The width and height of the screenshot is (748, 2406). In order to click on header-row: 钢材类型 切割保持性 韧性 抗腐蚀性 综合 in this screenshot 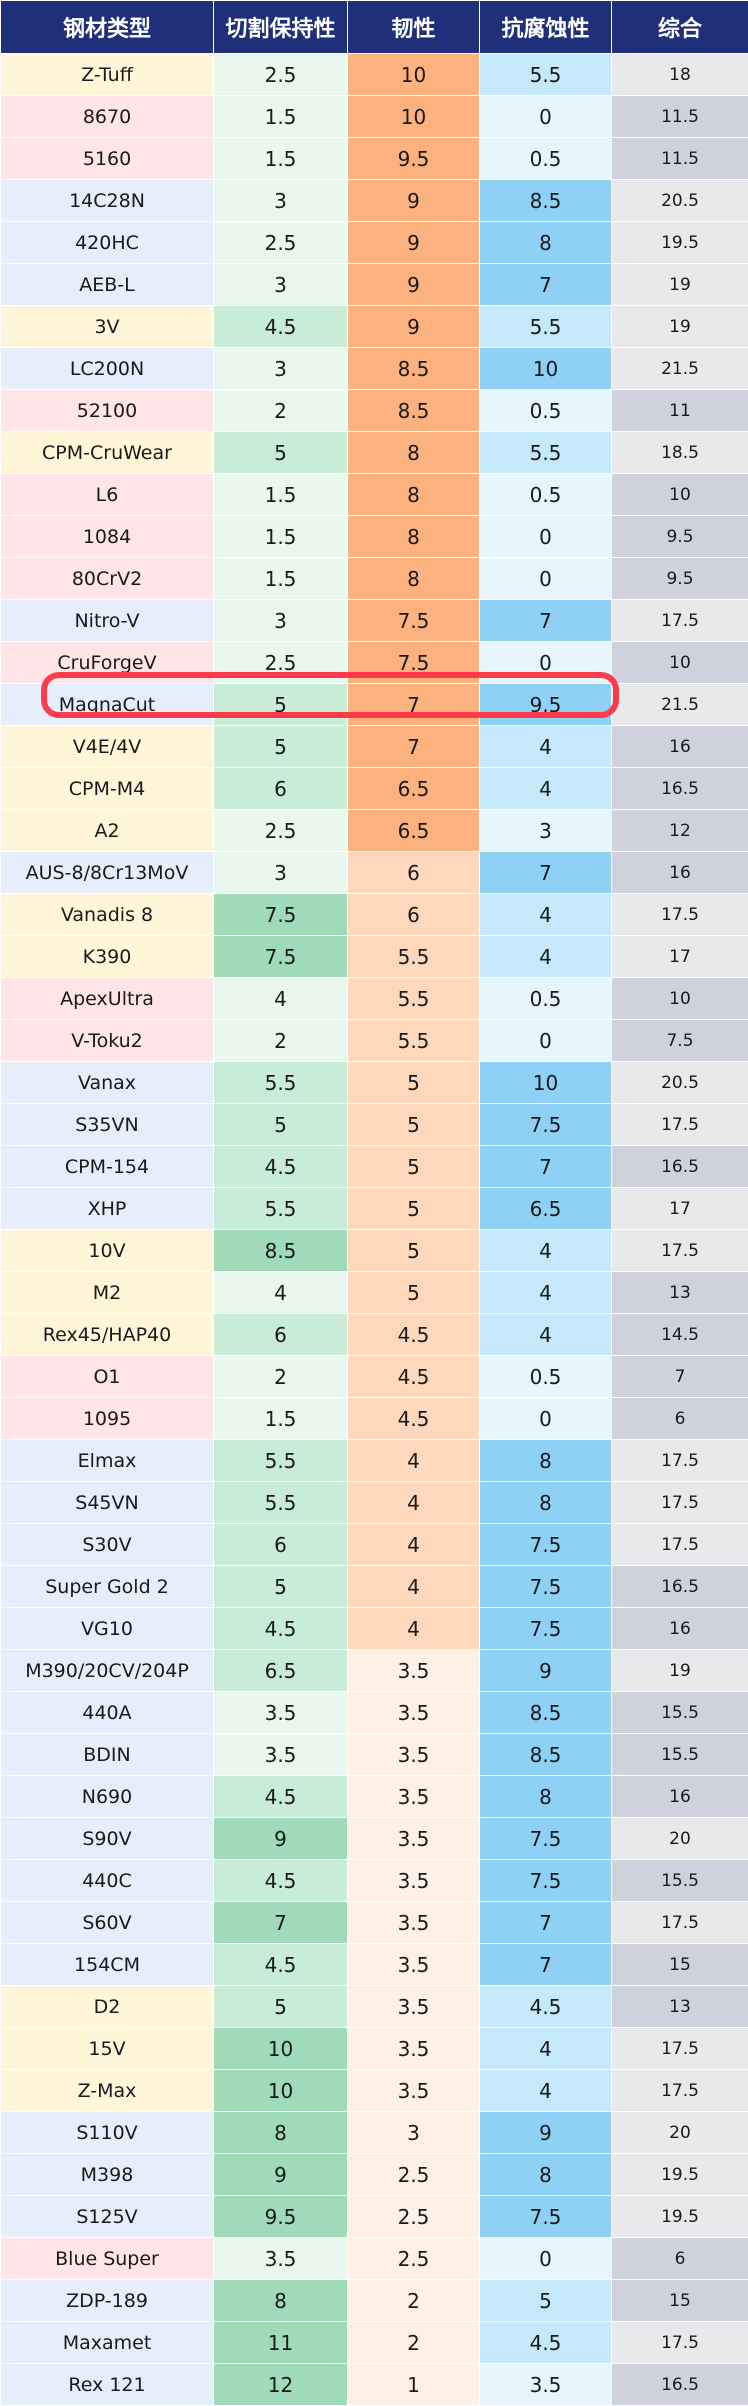, I will do `click(374, 27)`.